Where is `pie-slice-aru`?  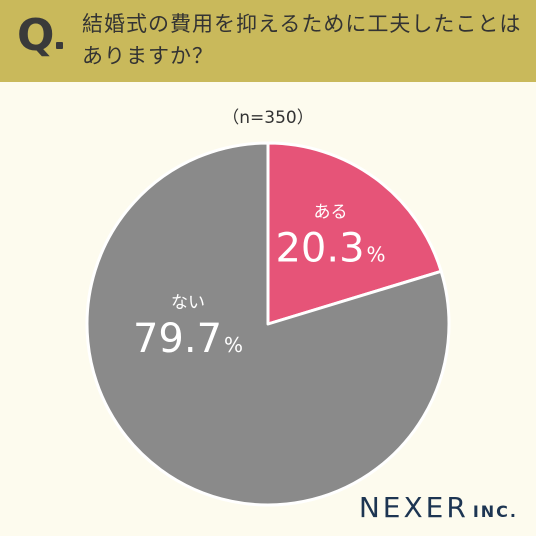 pie-slice-aru is located at coordinates (354, 233).